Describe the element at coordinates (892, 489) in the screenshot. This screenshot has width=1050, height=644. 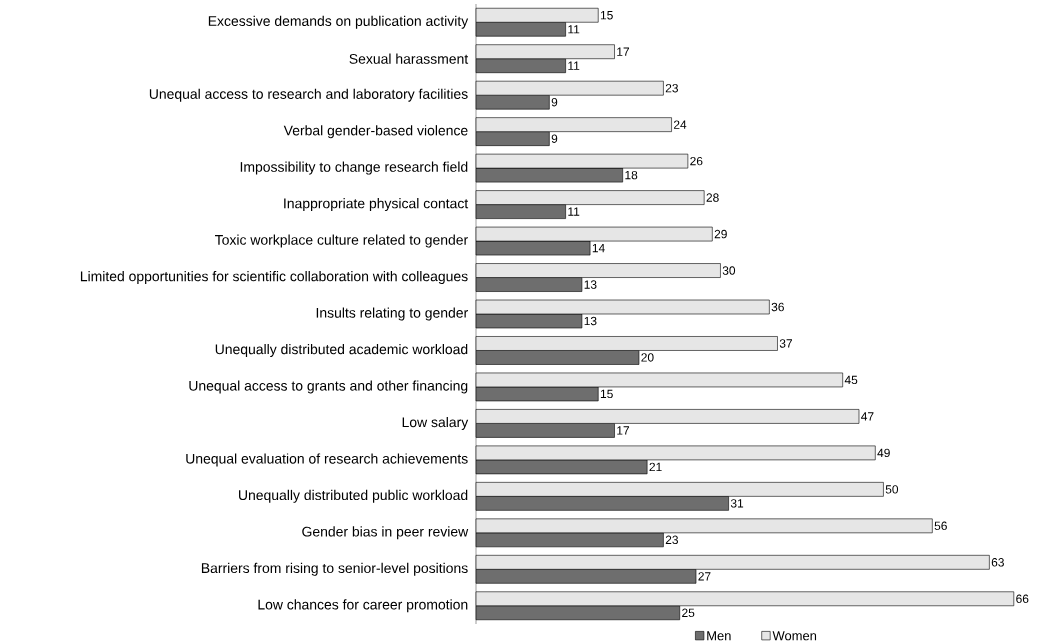
I see `data-label: 50` at that location.